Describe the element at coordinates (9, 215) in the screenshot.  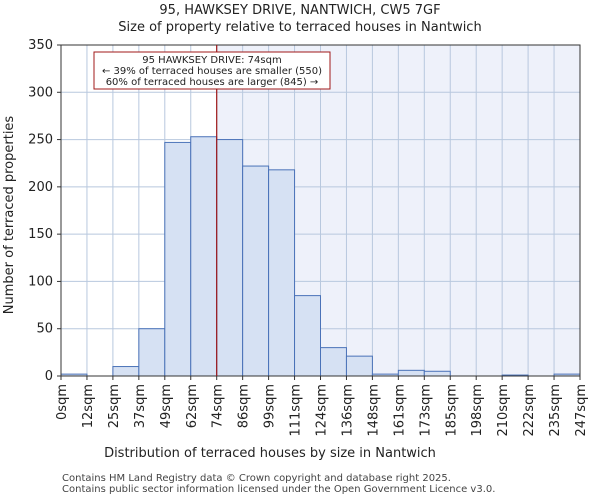
I see `y-axis-label: Number of terraced properties` at that location.